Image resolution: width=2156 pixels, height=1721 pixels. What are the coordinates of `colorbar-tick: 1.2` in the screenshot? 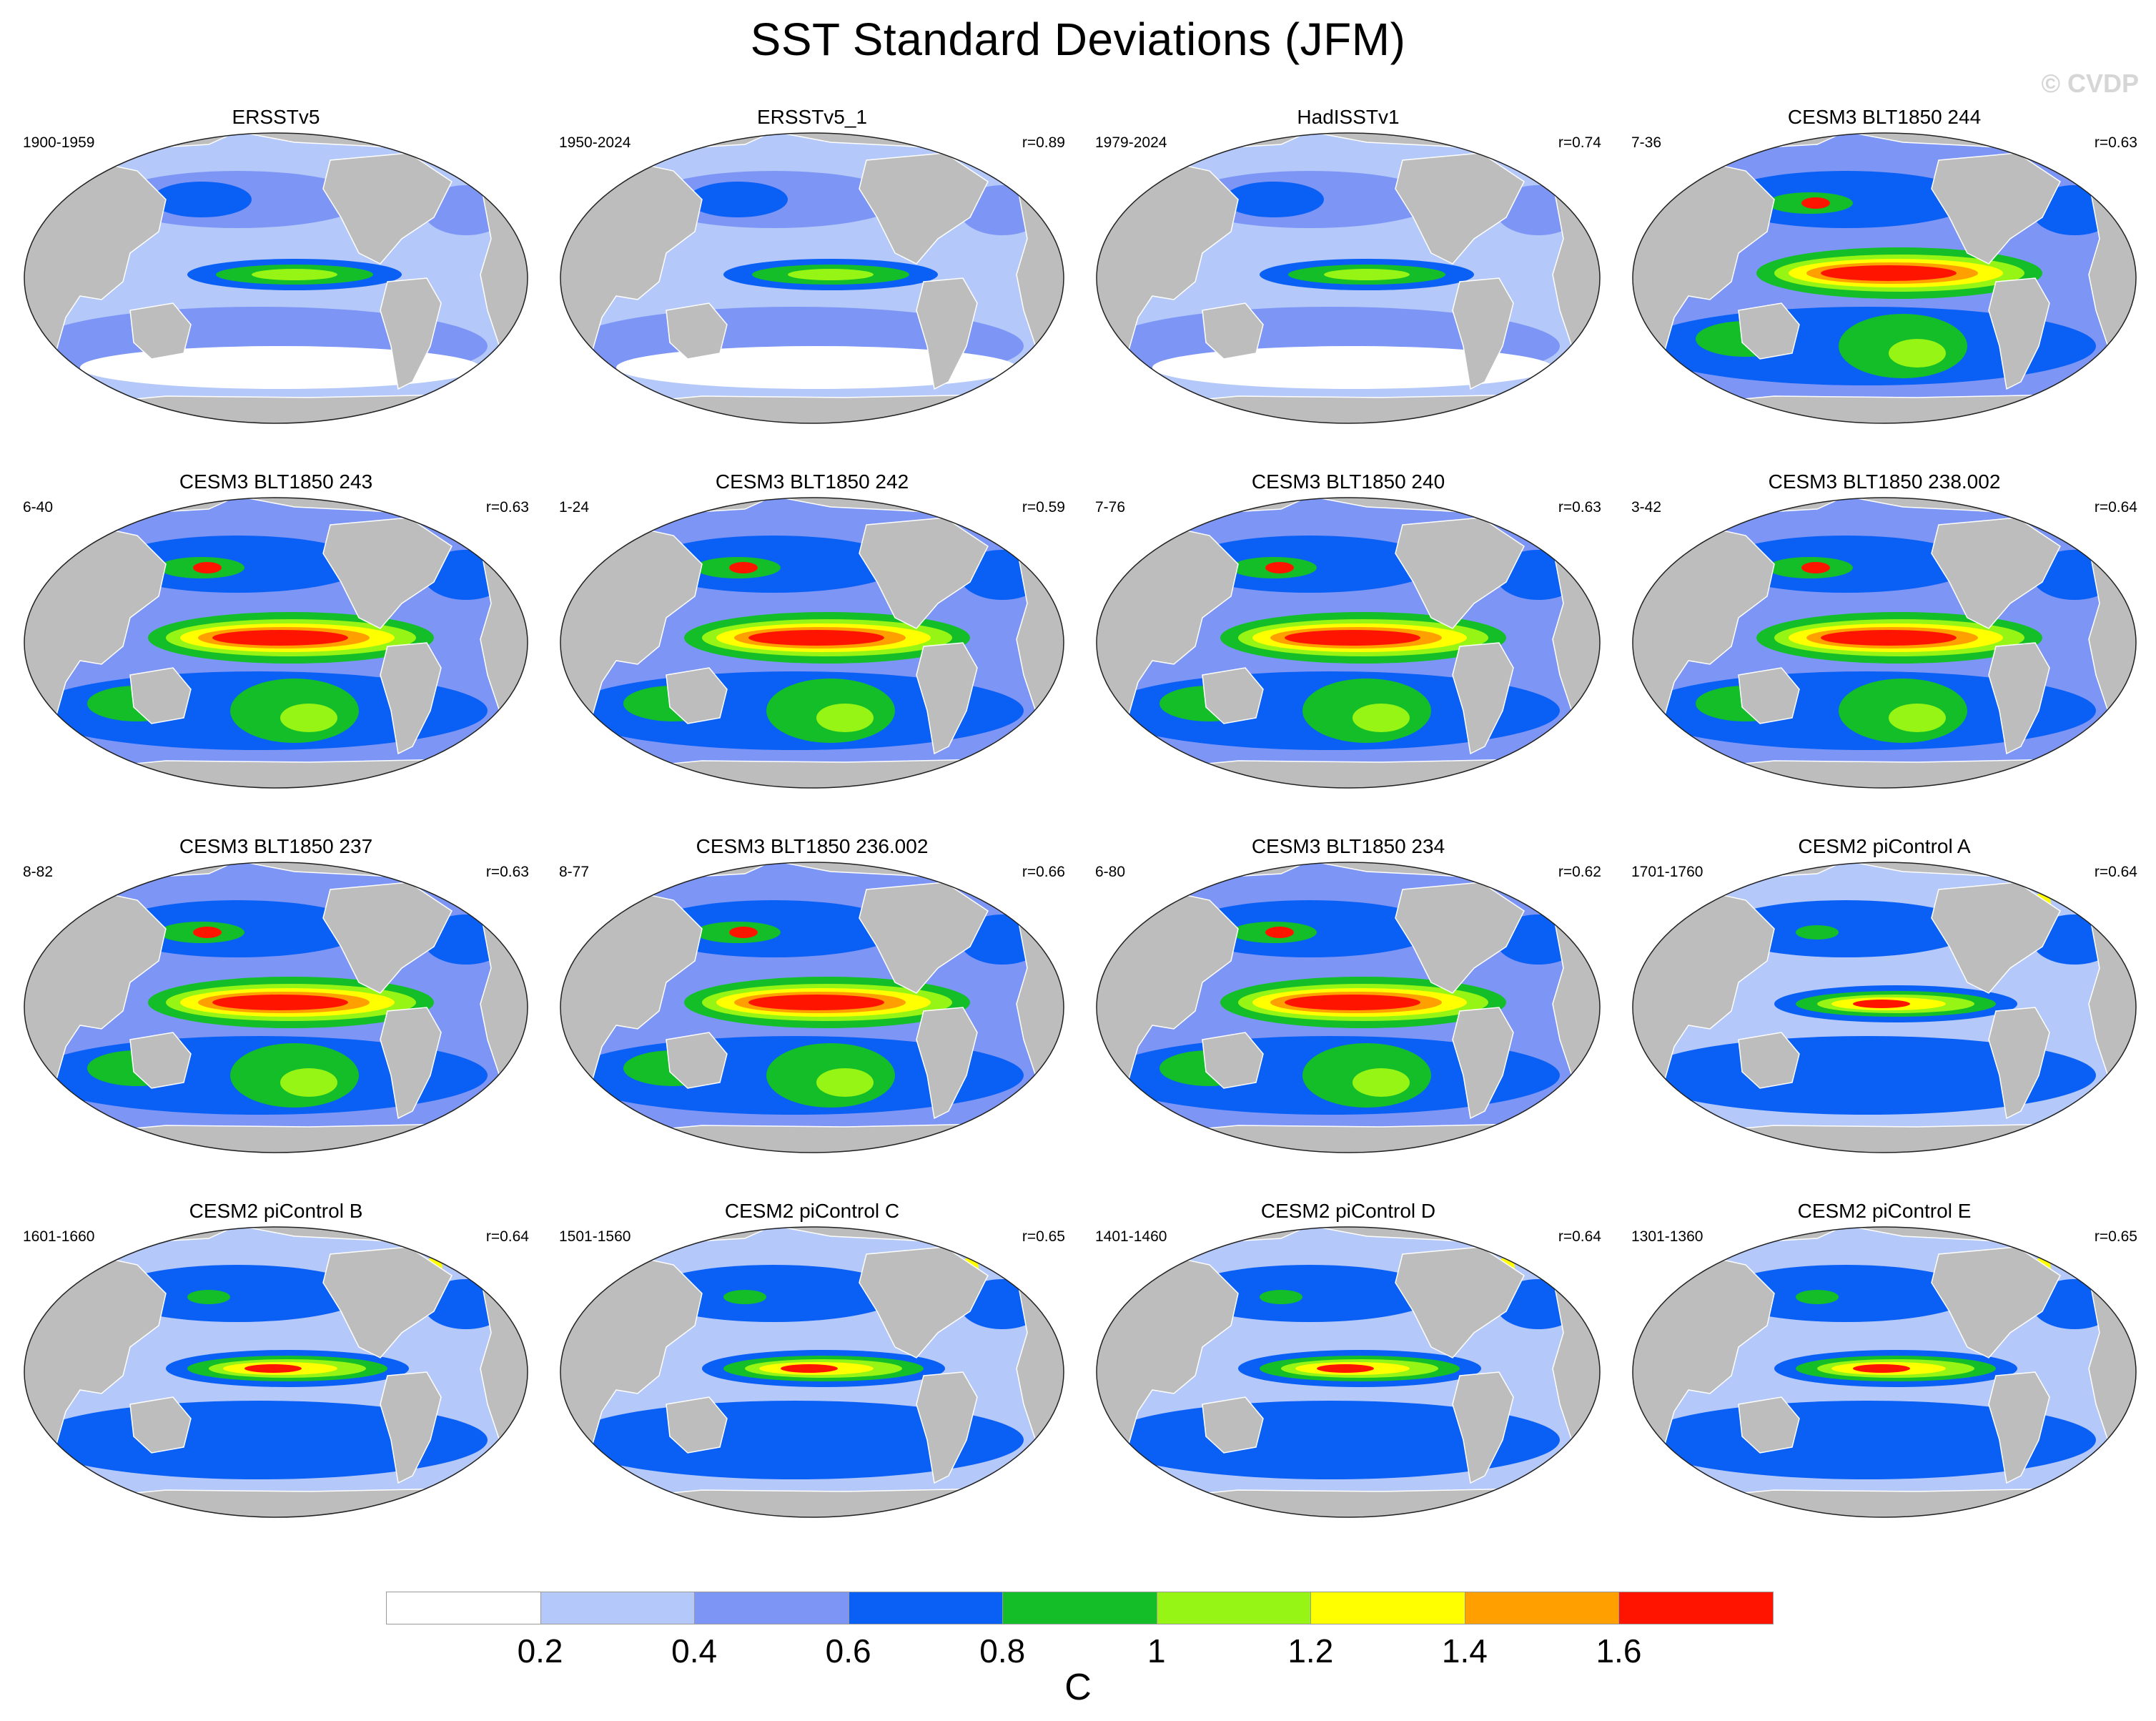 It's located at (1310, 1651).